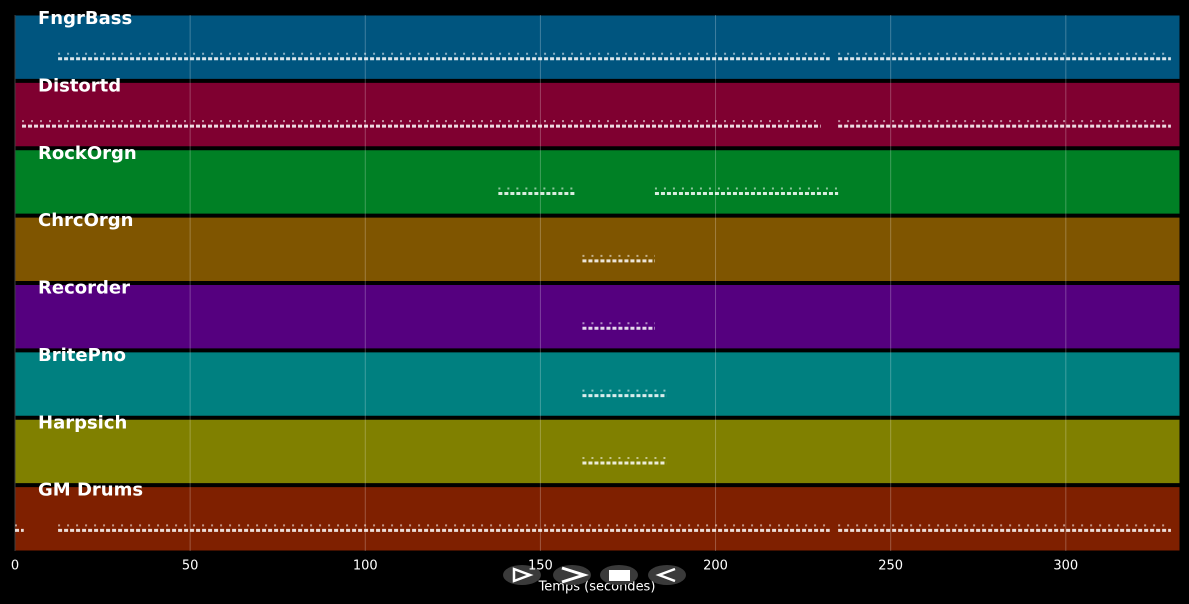 The image size is (1189, 604). What do you see at coordinates (522, 575) in the screenshot?
I see `play-button` at bounding box center [522, 575].